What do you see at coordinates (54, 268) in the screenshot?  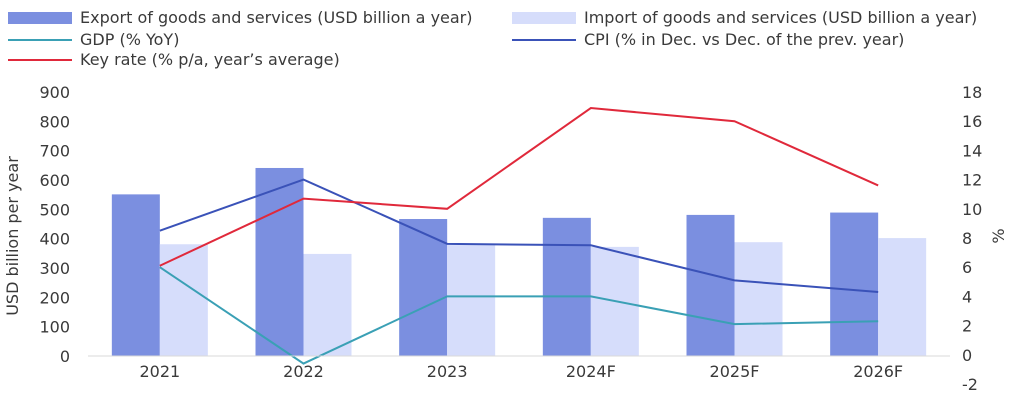 I see `left-tick-label: 300` at bounding box center [54, 268].